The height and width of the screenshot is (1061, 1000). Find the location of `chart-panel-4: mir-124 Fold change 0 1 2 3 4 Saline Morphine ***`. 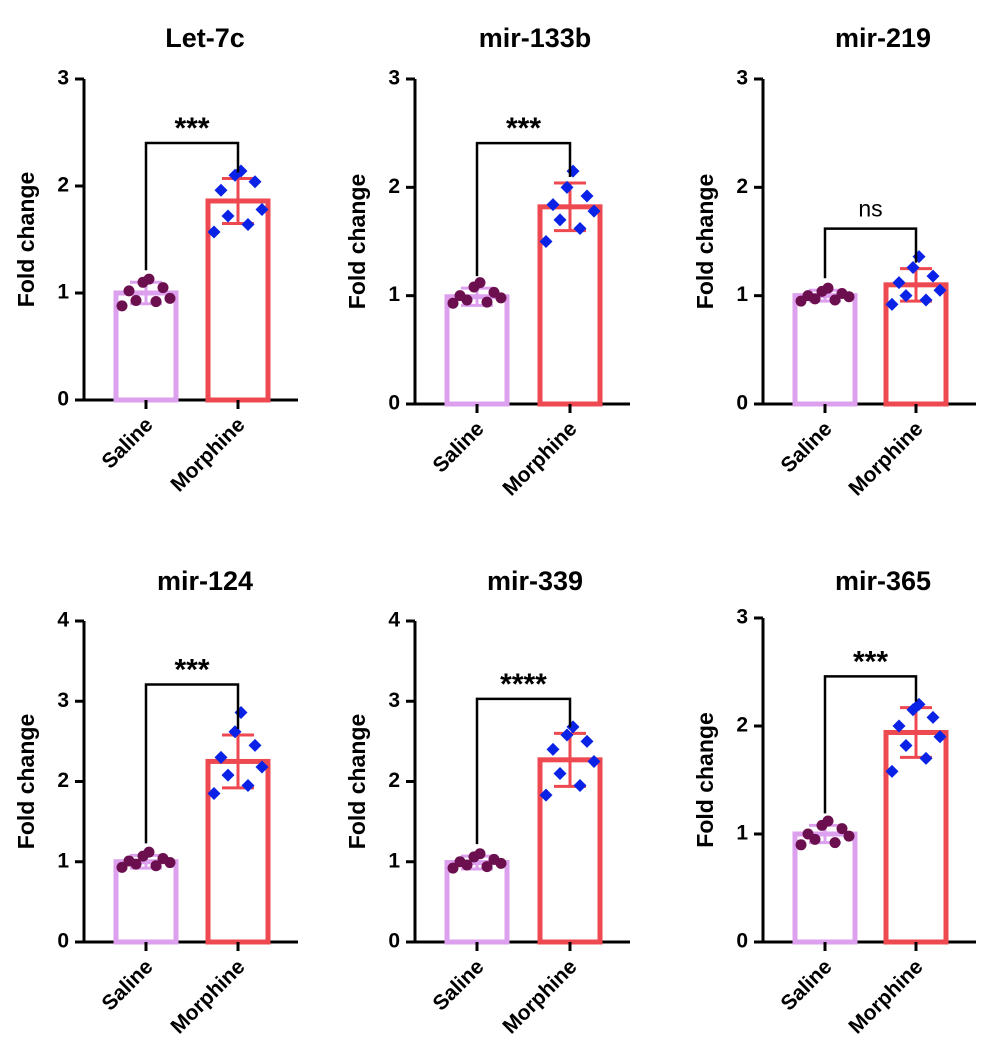

chart-panel-4: mir-124 Fold change 0 1 2 3 4 Saline Morphine *** is located at coordinates (155, 802).